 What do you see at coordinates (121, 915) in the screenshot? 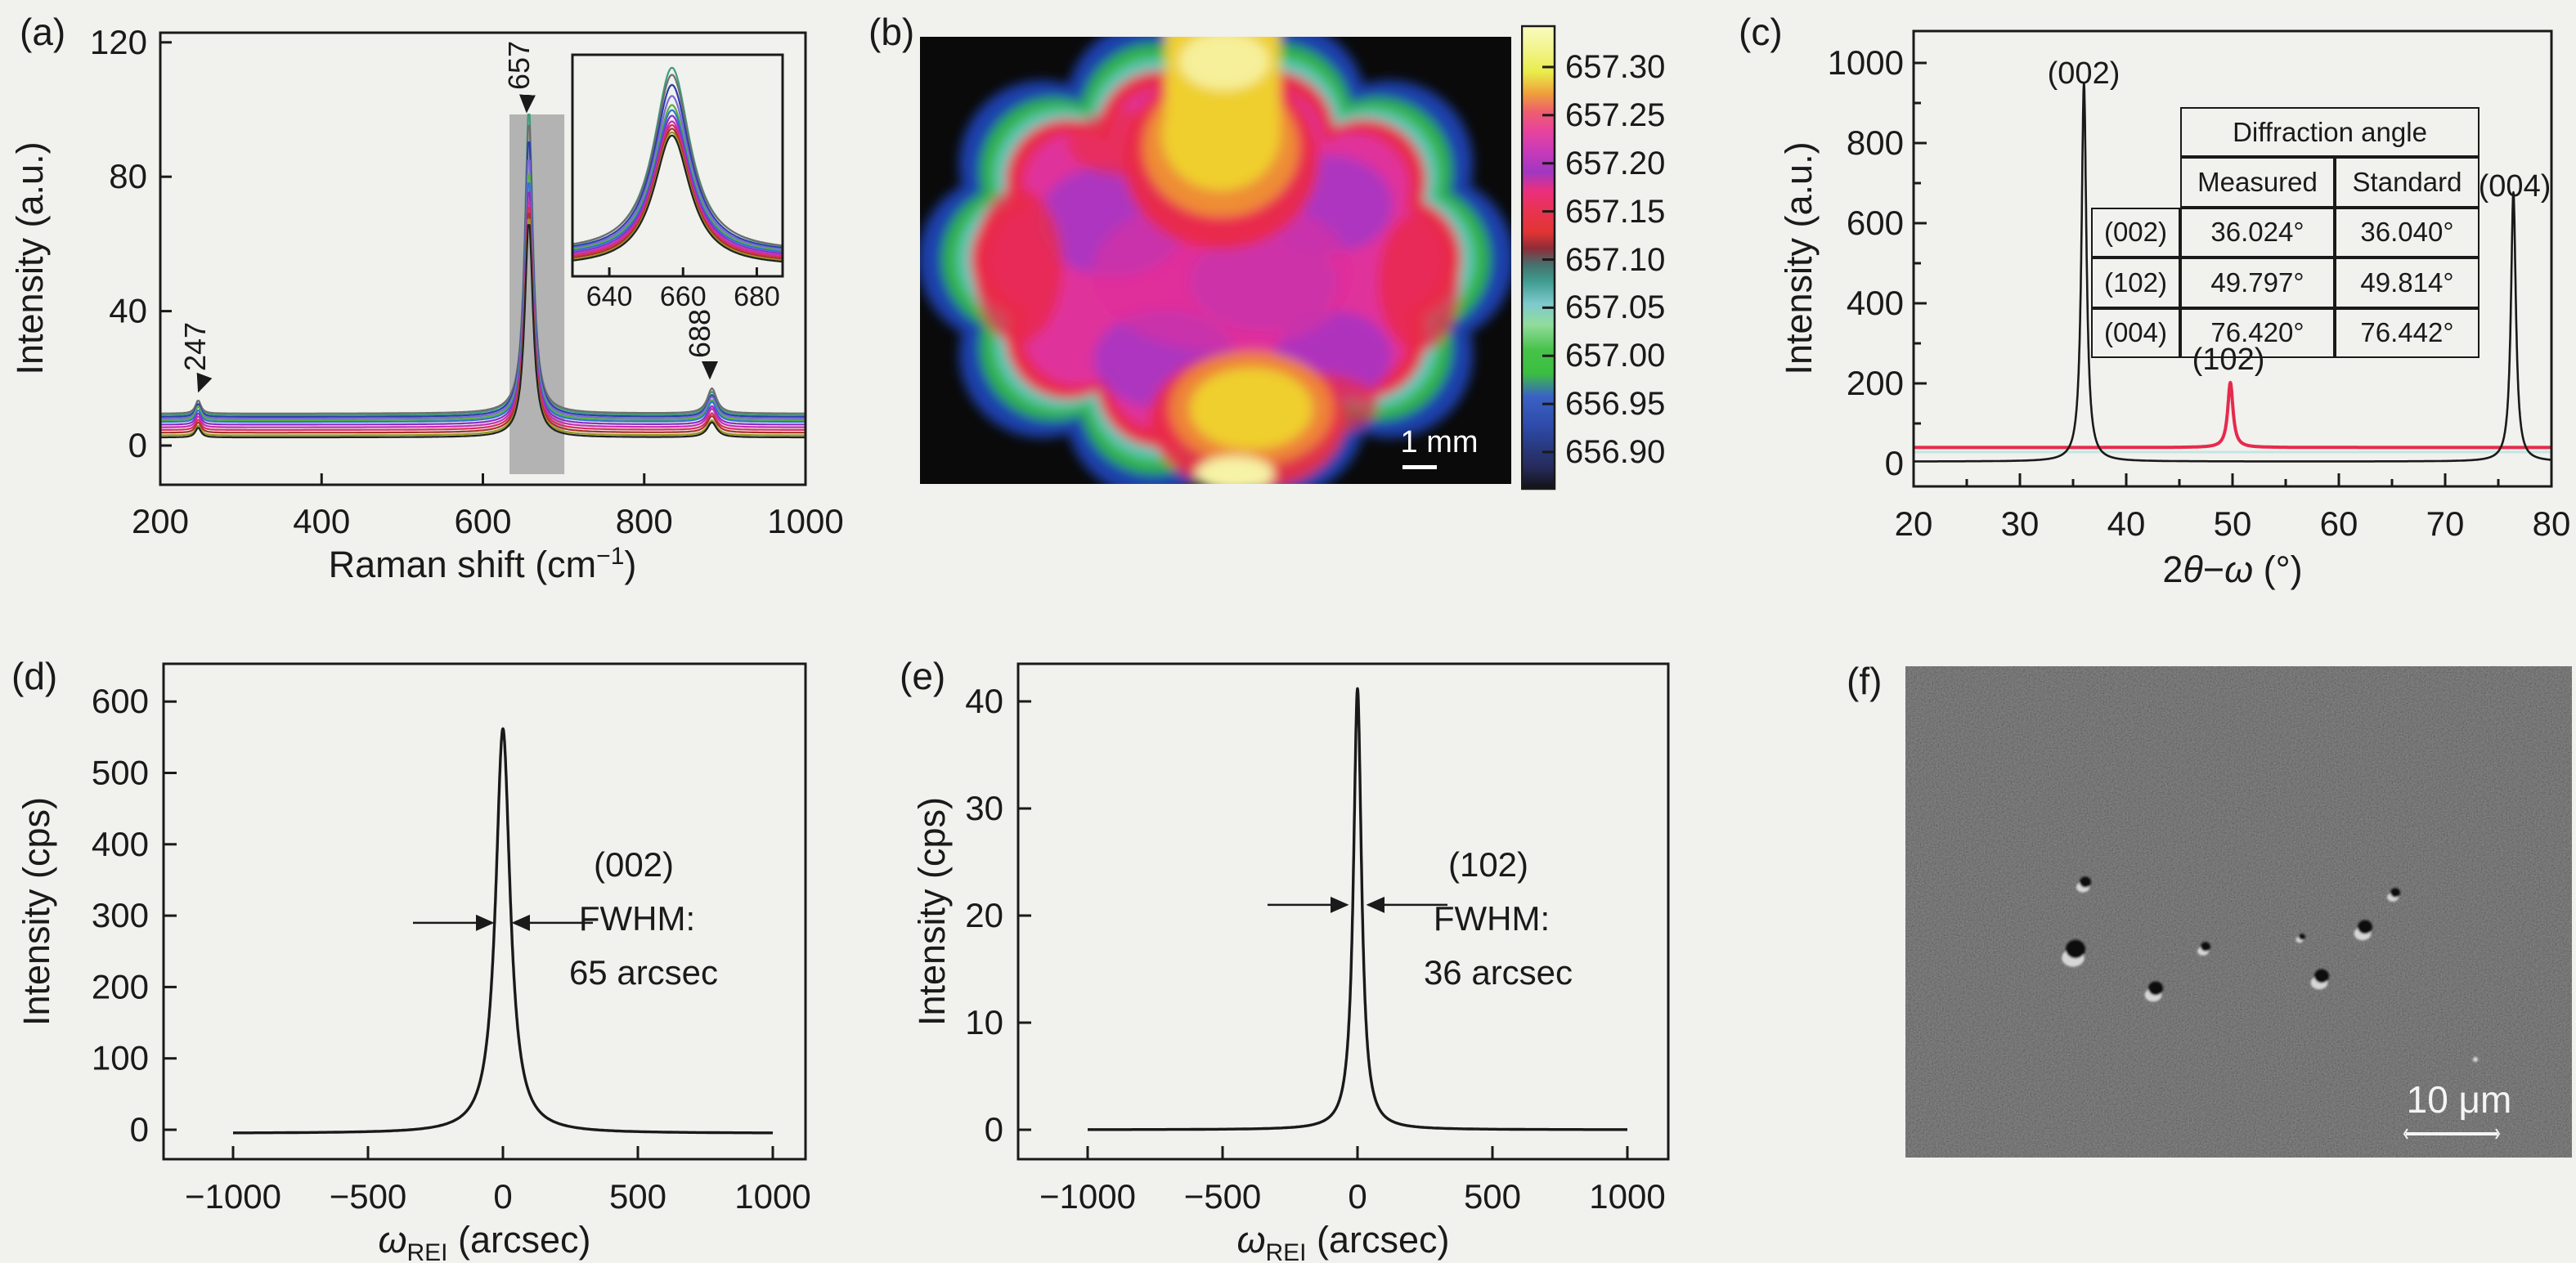
I see `y-tick-label: 300` at bounding box center [121, 915].